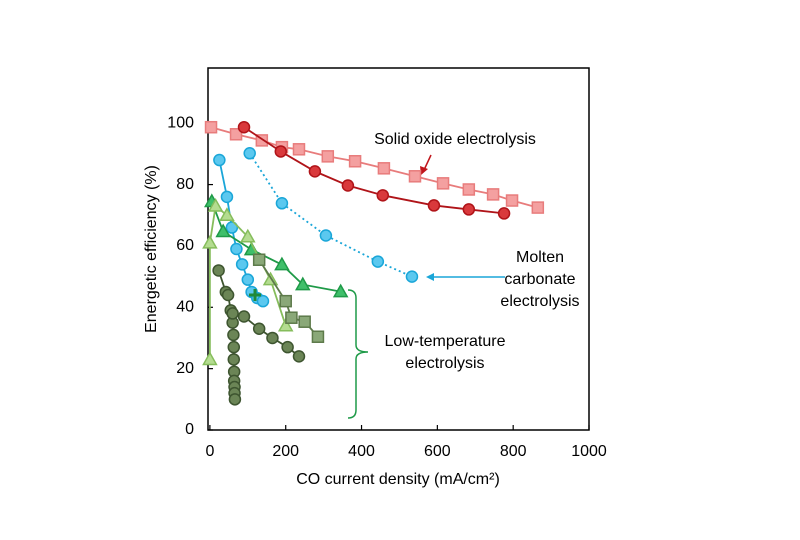 The image size is (800, 540). Describe the element at coordinates (185, 307) in the screenshot. I see `y-tick-label: 40` at that location.